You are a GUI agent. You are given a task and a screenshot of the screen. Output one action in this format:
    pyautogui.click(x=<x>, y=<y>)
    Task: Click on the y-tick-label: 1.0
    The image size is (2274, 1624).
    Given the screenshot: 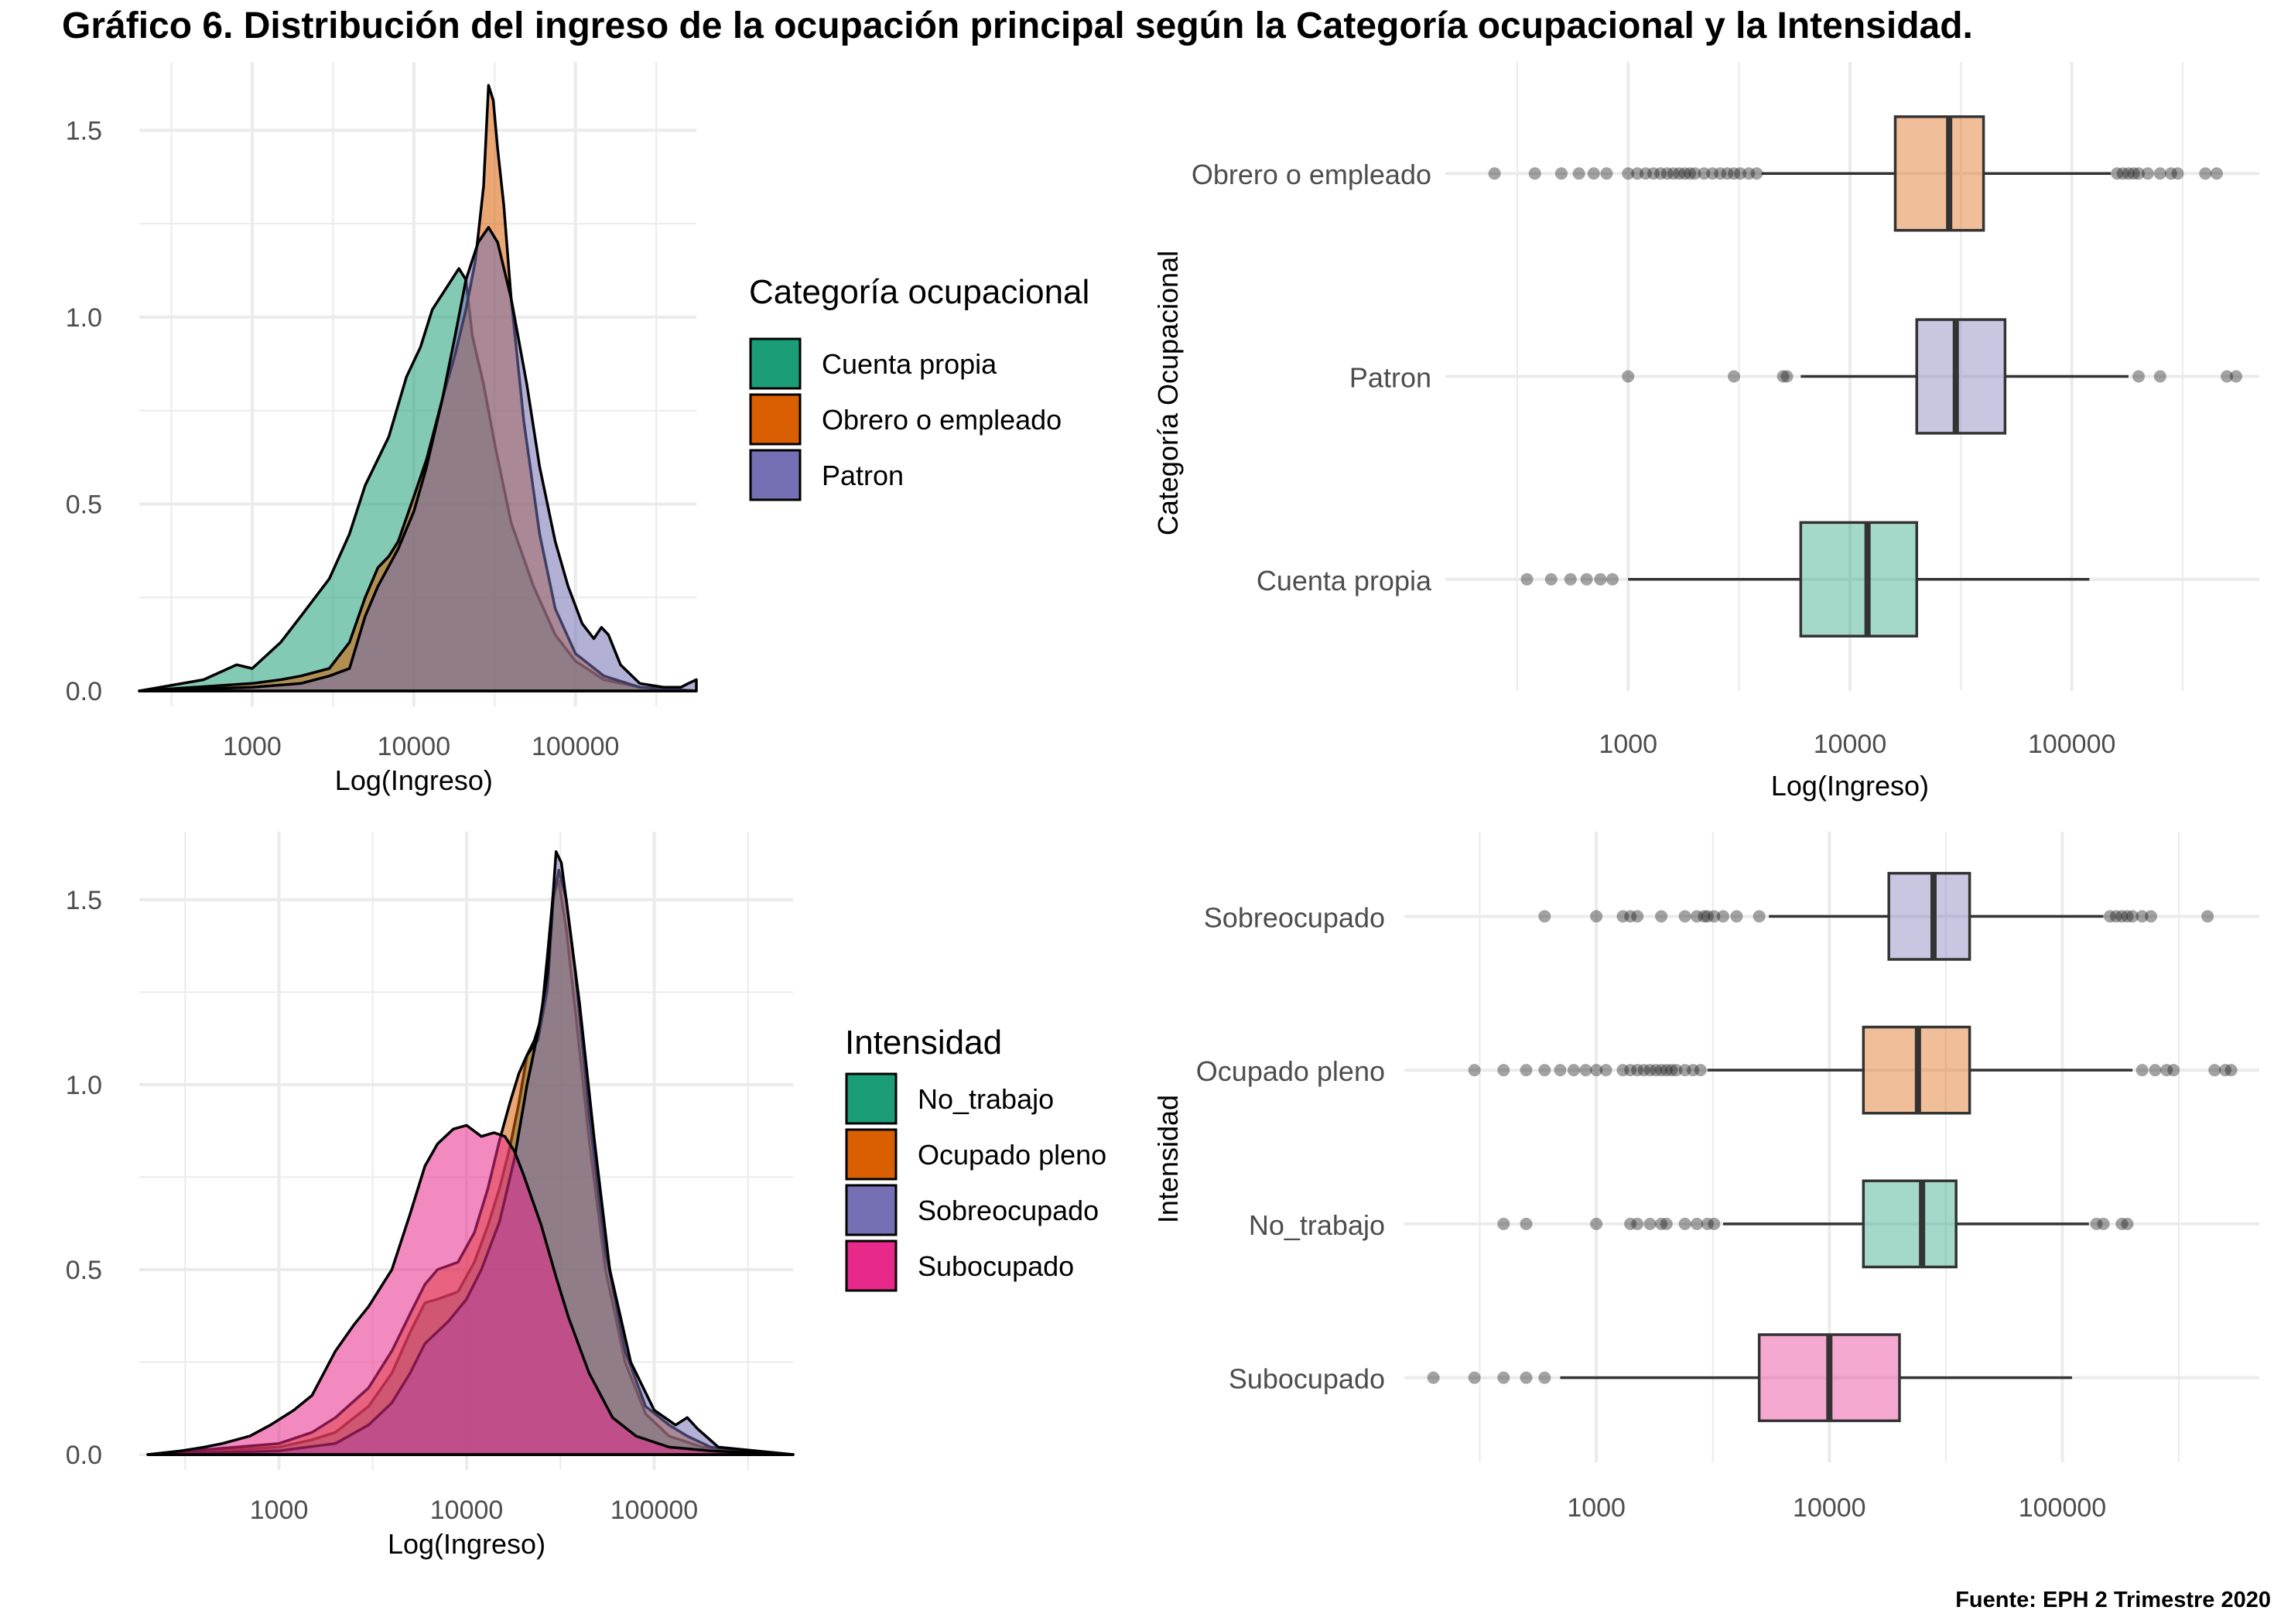 What is the action you would take?
    pyautogui.click(x=84, y=318)
    